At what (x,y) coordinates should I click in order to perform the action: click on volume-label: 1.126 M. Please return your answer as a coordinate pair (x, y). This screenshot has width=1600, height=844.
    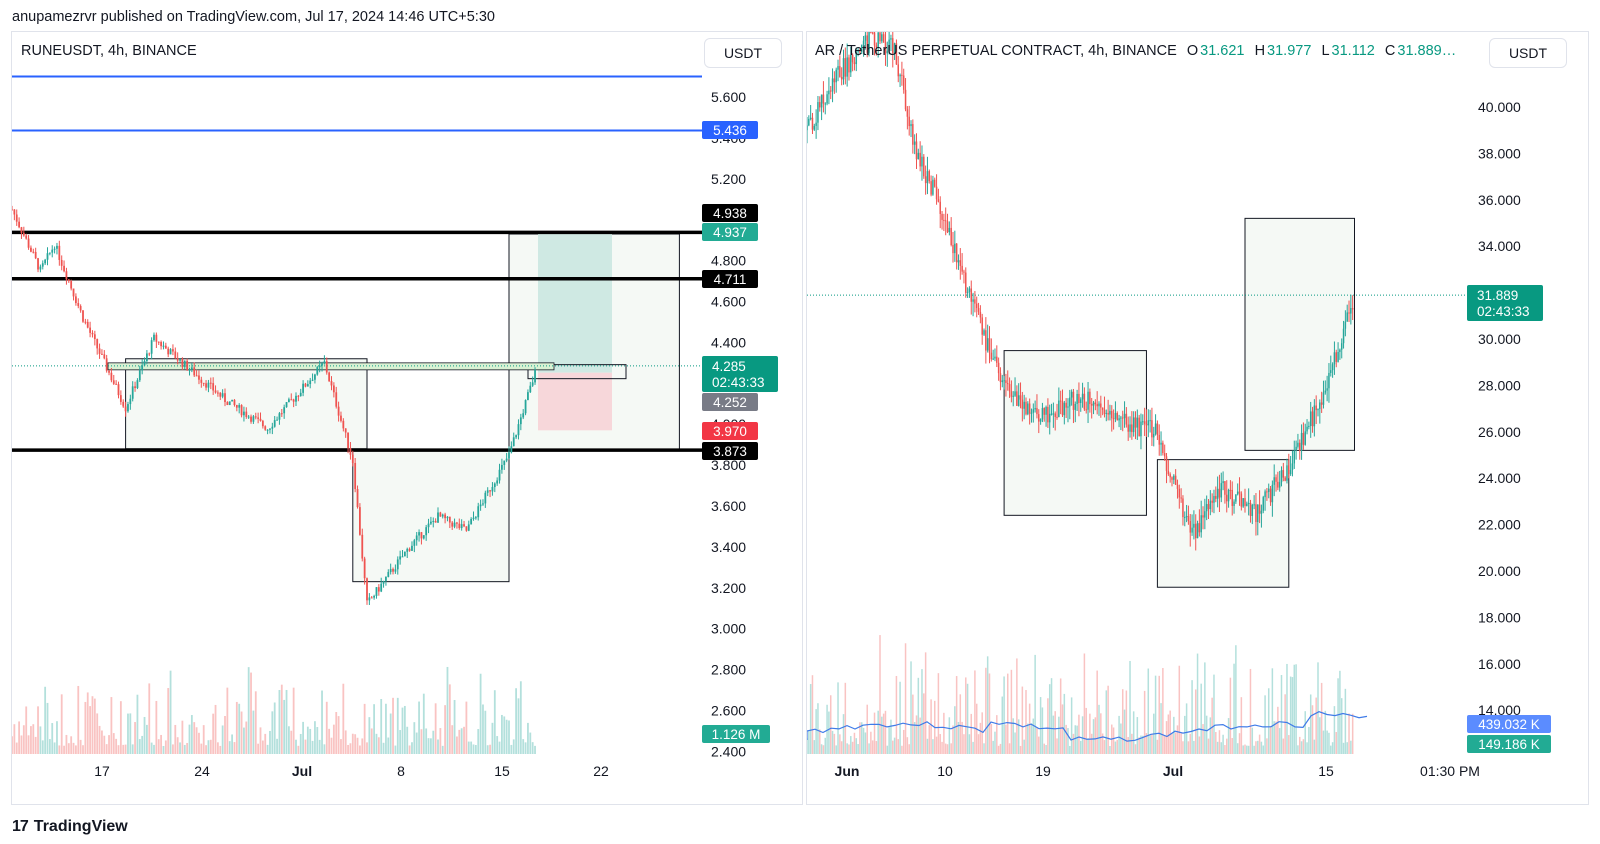
    Looking at the image, I should click on (736, 734).